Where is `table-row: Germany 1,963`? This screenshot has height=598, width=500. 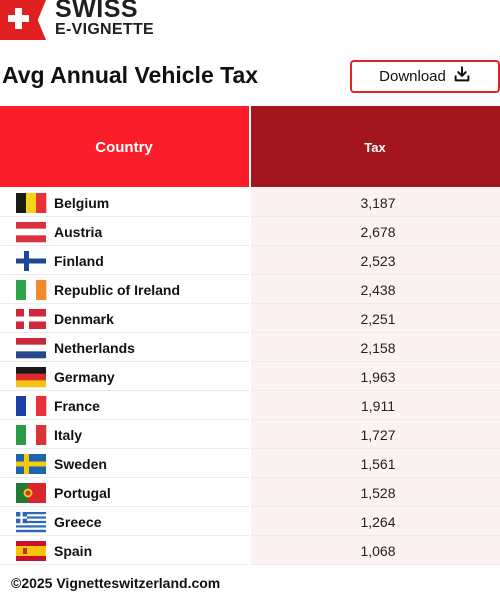
table-row: Germany 1,963 is located at coordinates (250, 376).